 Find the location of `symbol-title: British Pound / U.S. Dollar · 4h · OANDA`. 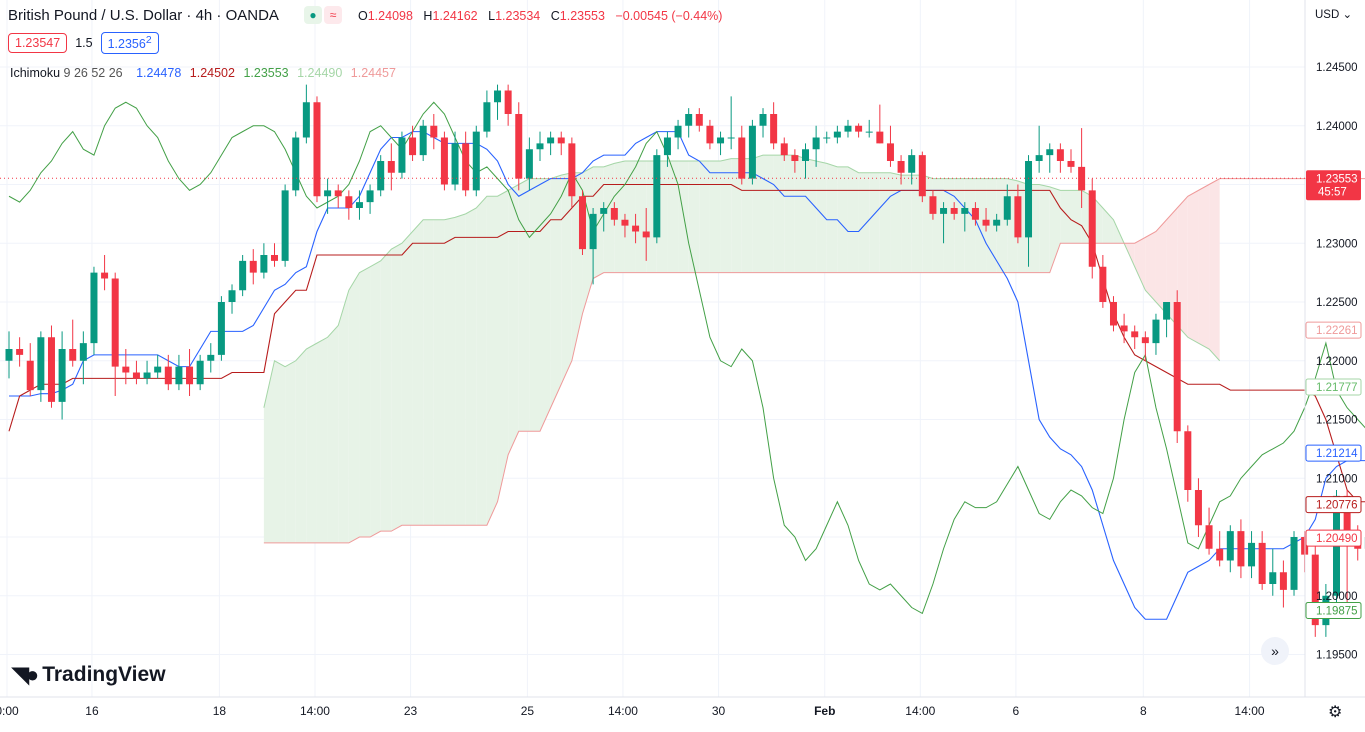

symbol-title: British Pound / U.S. Dollar · 4h · OANDA is located at coordinates (143, 15).